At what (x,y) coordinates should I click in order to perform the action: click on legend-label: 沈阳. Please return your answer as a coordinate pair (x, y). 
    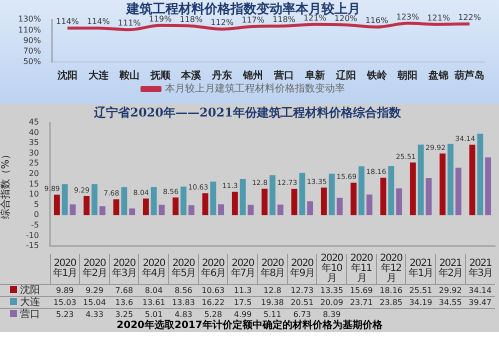
    Looking at the image, I should click on (30, 290).